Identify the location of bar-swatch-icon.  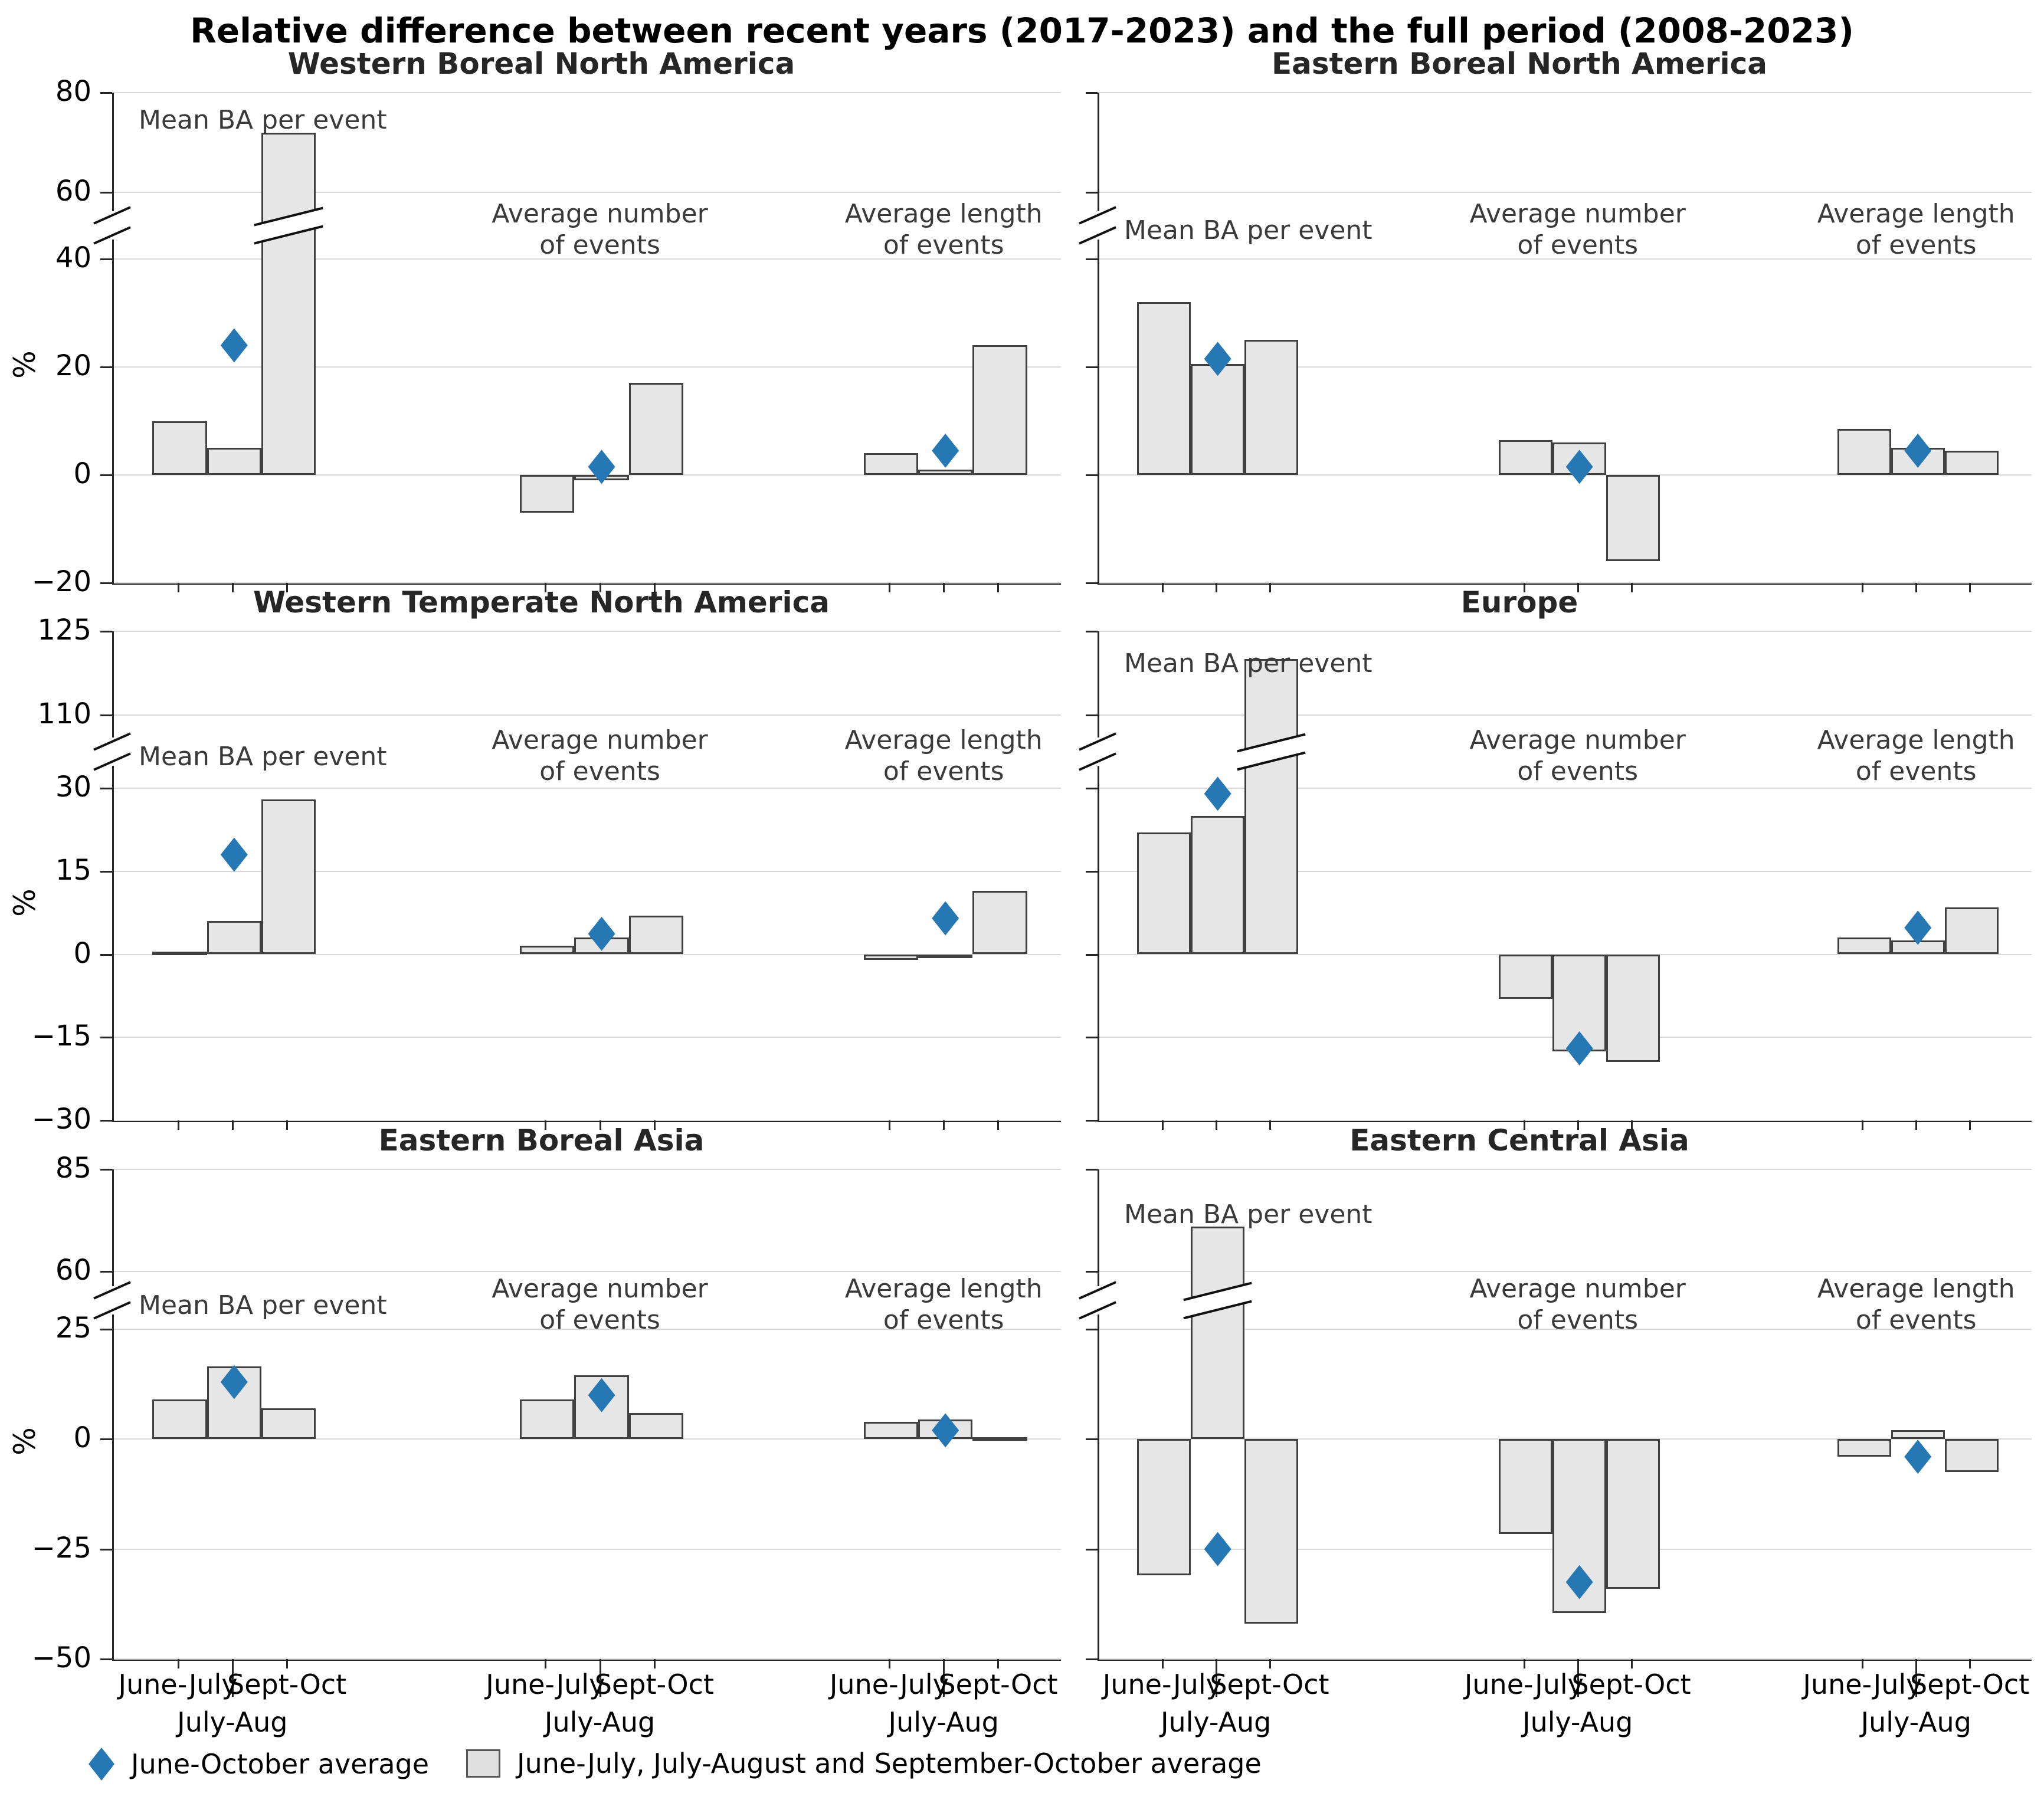
(483, 1764).